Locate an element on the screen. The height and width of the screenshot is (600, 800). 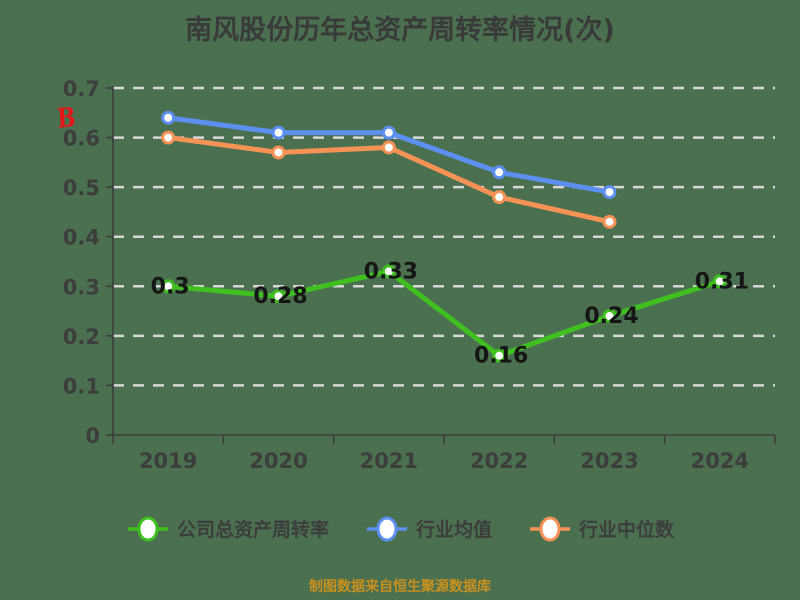
series-line is located at coordinates (444, 313).